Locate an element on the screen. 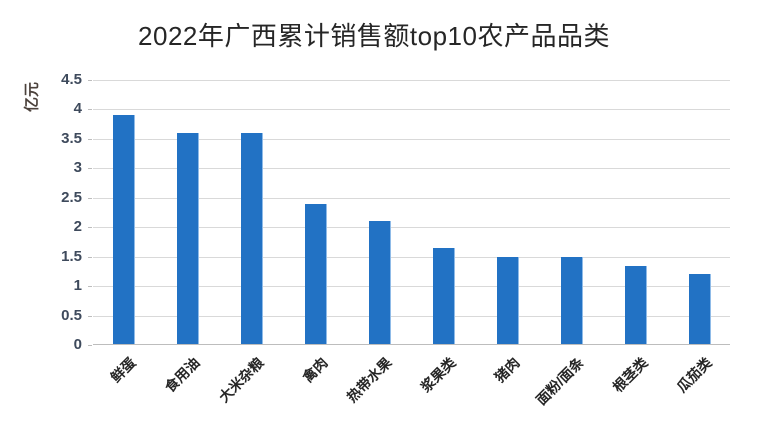 The width and height of the screenshot is (758, 446). y-tick-label: 0.5 is located at coordinates (71, 315).